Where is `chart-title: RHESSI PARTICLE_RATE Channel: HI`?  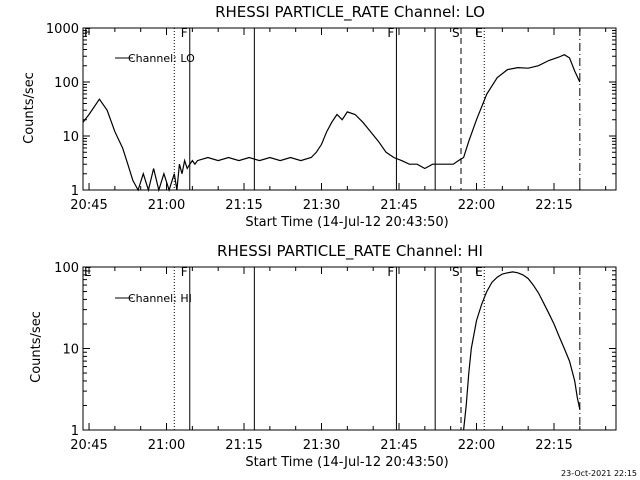
chart-title: RHESSI PARTICLE_RATE Channel: HI is located at coordinates (350, 251).